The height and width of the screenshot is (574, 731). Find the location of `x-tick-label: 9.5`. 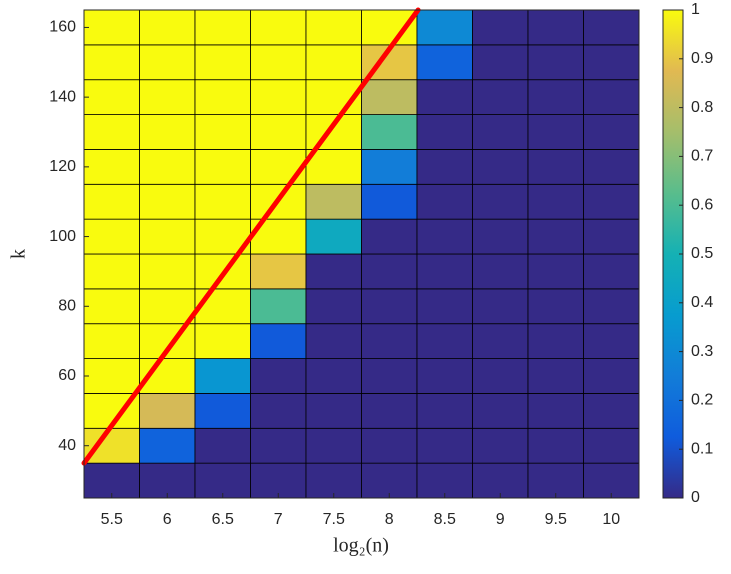

x-tick-label: 9.5 is located at coordinates (556, 519).